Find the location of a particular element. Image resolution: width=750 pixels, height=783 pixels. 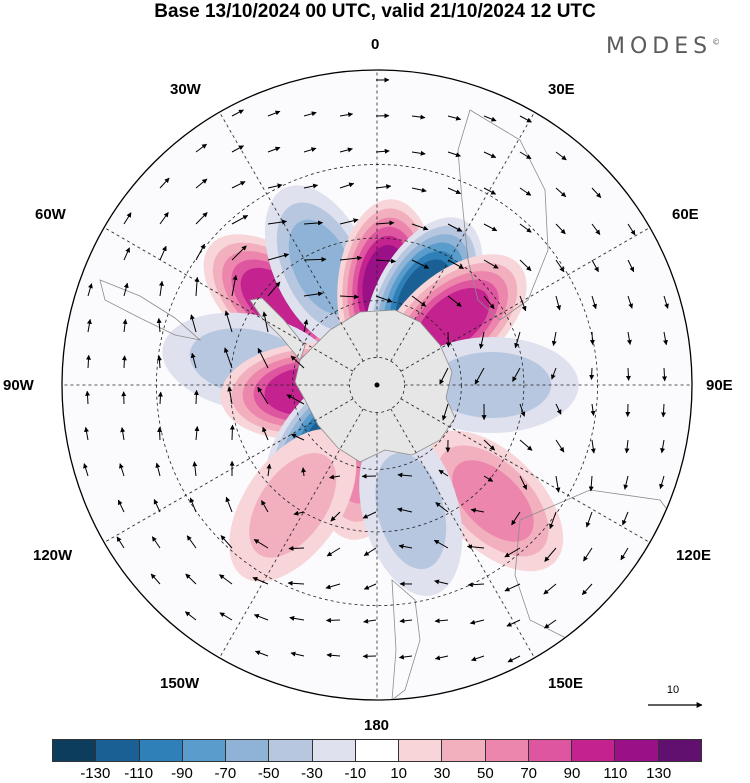

lon-label-120w: 120W is located at coordinates (53, 555).